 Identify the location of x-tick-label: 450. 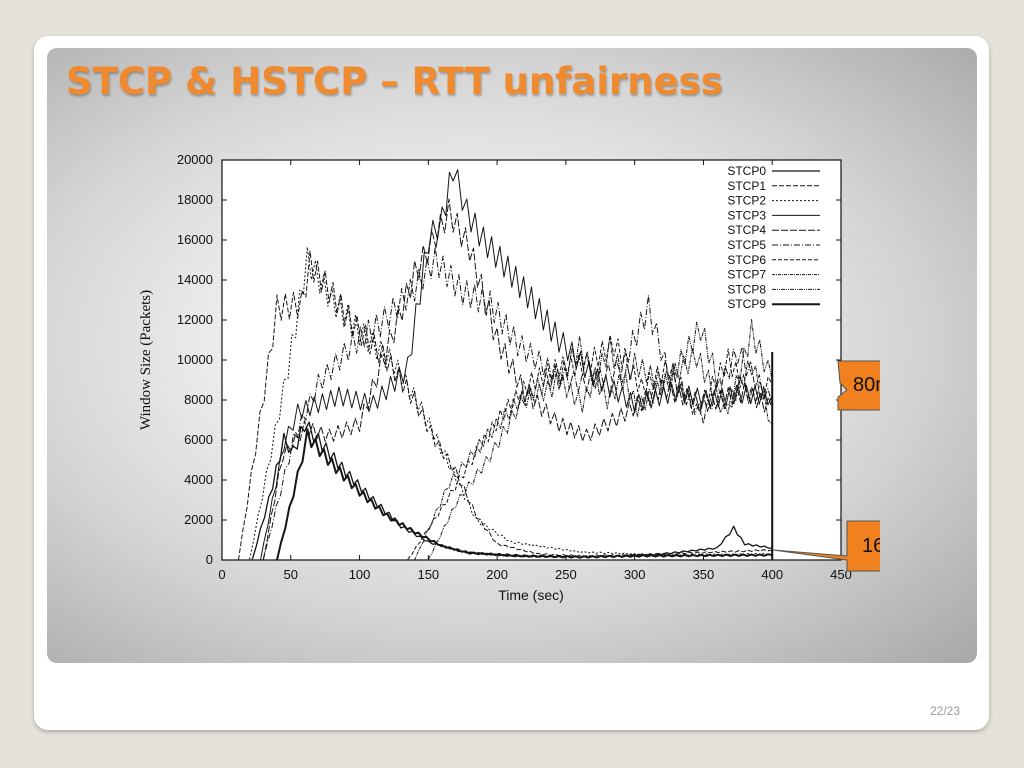
(841, 574).